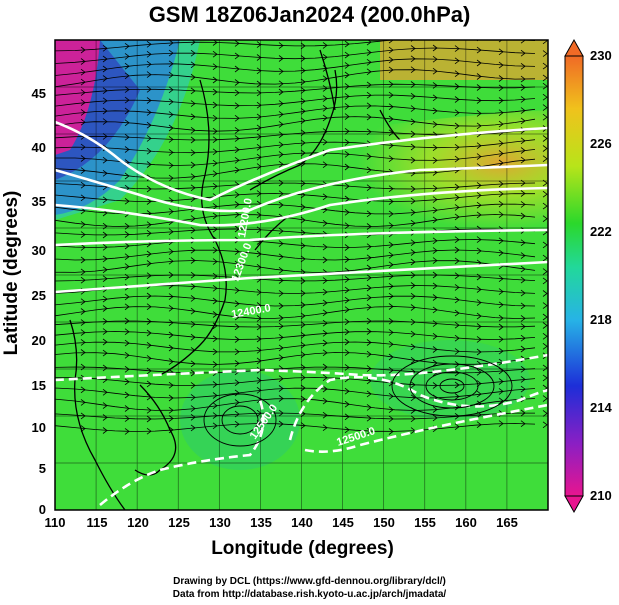  I want to click on y-tick-10: 10, so click(38, 427).